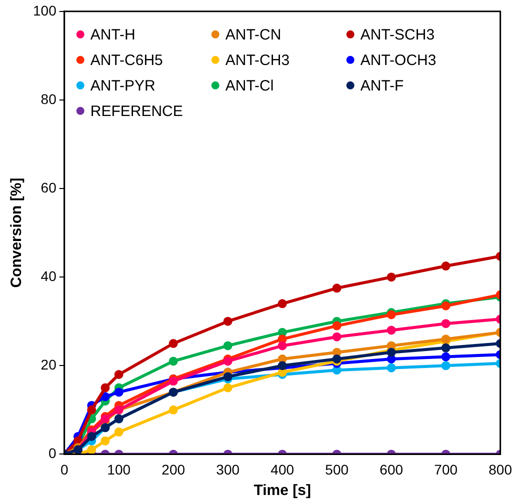 This screenshot has height=502, width=515. I want to click on y-tick-label: 0, so click(52, 453).